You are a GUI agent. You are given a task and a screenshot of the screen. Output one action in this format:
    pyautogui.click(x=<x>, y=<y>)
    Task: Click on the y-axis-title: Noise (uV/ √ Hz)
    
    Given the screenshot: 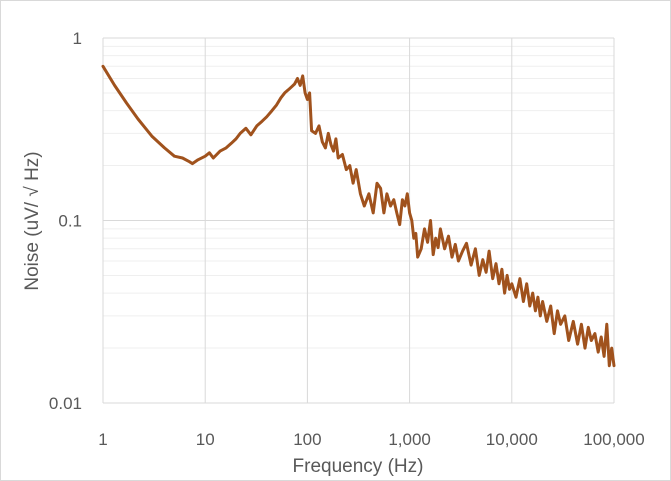 What is the action you would take?
    pyautogui.click(x=32, y=220)
    